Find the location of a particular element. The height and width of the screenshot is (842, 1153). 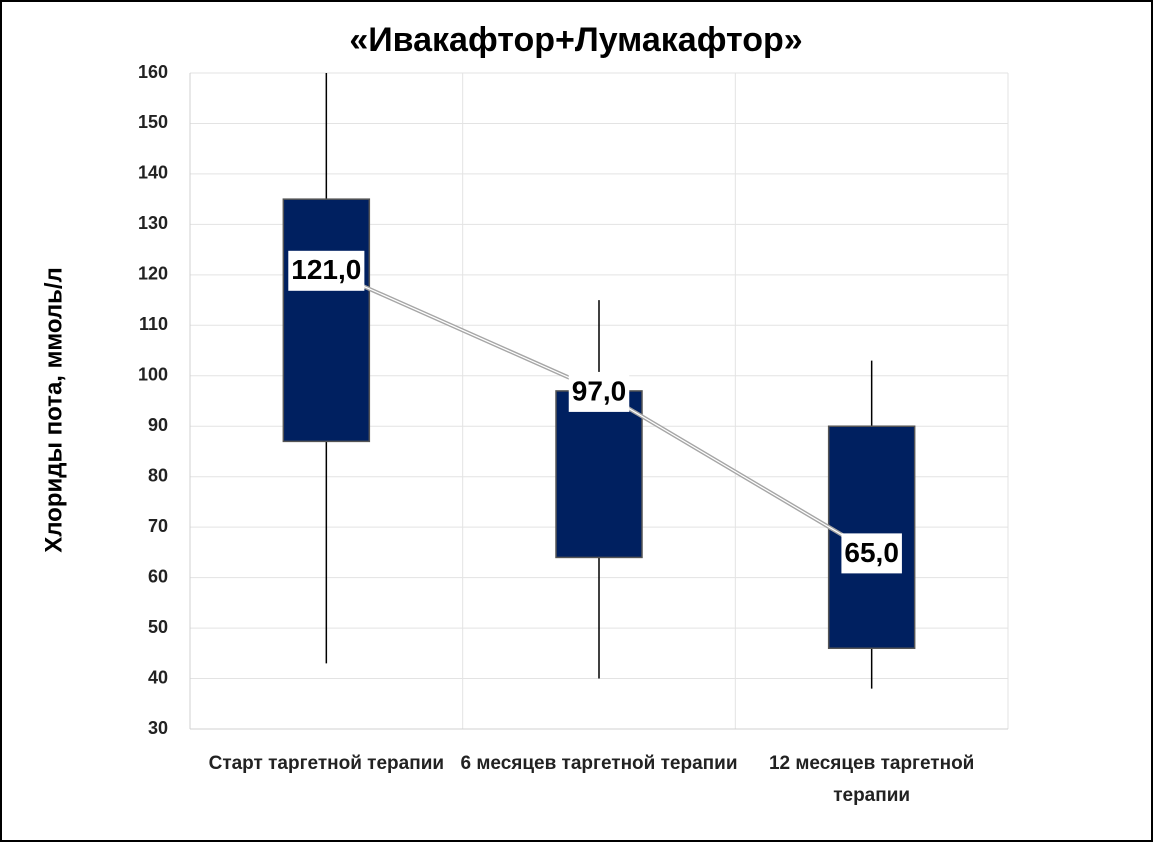

y-axis-label: Хлориды пота, ммоль/л is located at coordinates (53, 410).